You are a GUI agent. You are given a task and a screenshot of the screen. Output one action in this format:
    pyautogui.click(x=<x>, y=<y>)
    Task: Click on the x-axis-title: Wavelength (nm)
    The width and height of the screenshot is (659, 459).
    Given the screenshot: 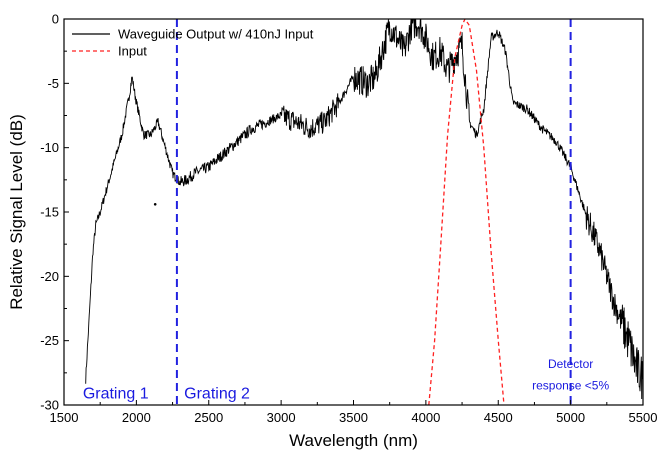 What is the action you would take?
    pyautogui.click(x=353, y=440)
    